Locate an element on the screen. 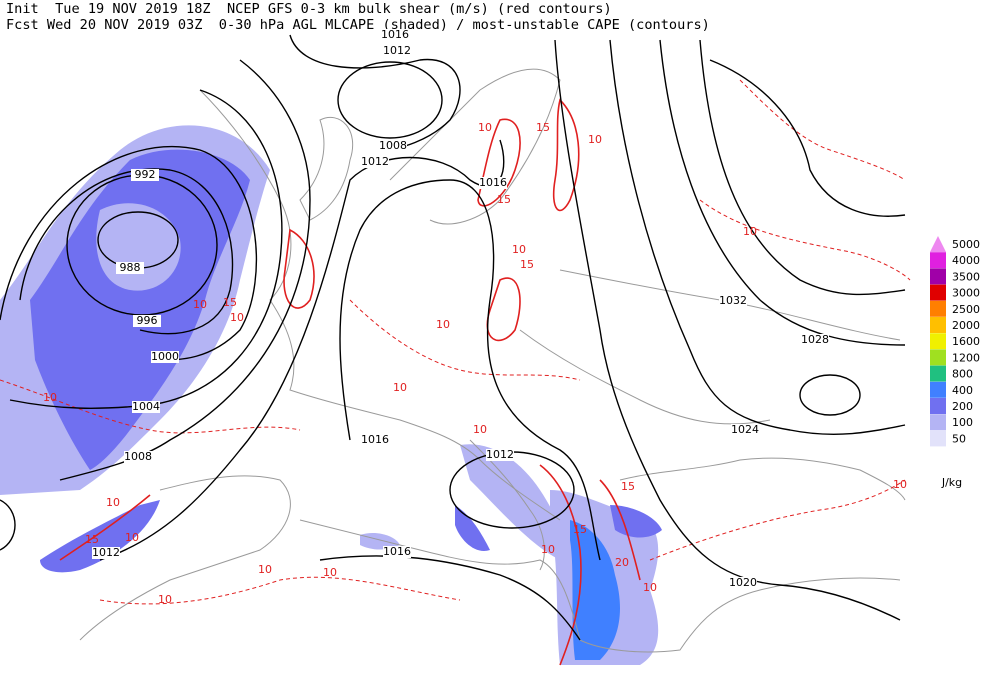  isobar-label: 996 is located at coordinates (147, 320).